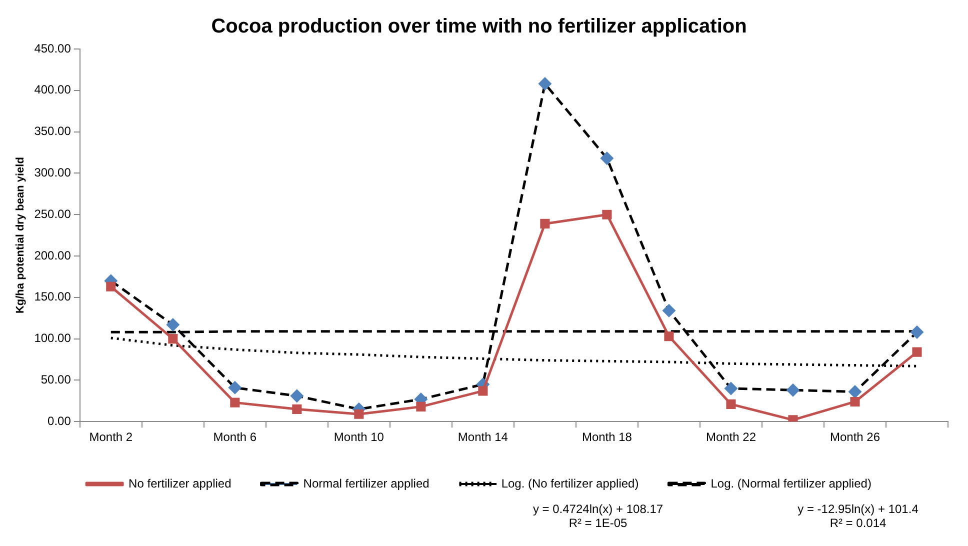 The width and height of the screenshot is (968, 546). I want to click on x-tick-label: Month 2, so click(111, 437).